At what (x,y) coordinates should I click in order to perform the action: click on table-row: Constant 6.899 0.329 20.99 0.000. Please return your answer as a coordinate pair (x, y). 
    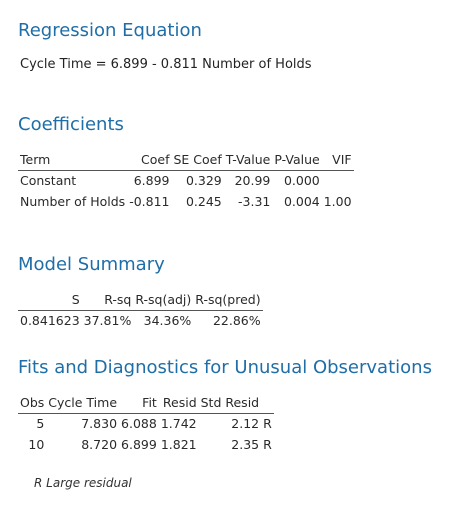
    Looking at the image, I should click on (186, 182).